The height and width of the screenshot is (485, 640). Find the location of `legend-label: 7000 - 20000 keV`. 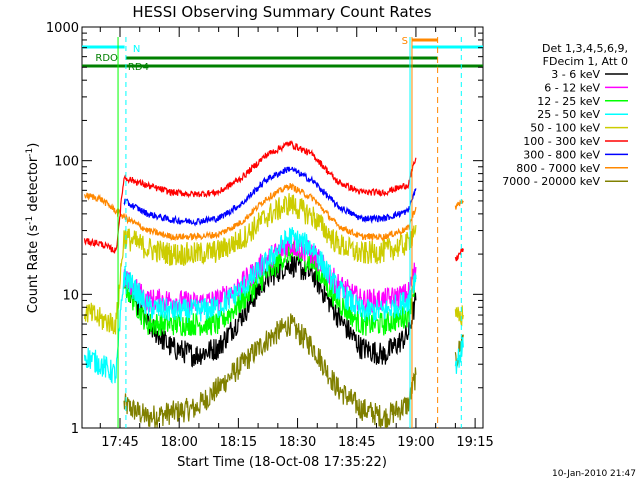

legend-label: 7000 - 20000 keV is located at coordinates (551, 181).